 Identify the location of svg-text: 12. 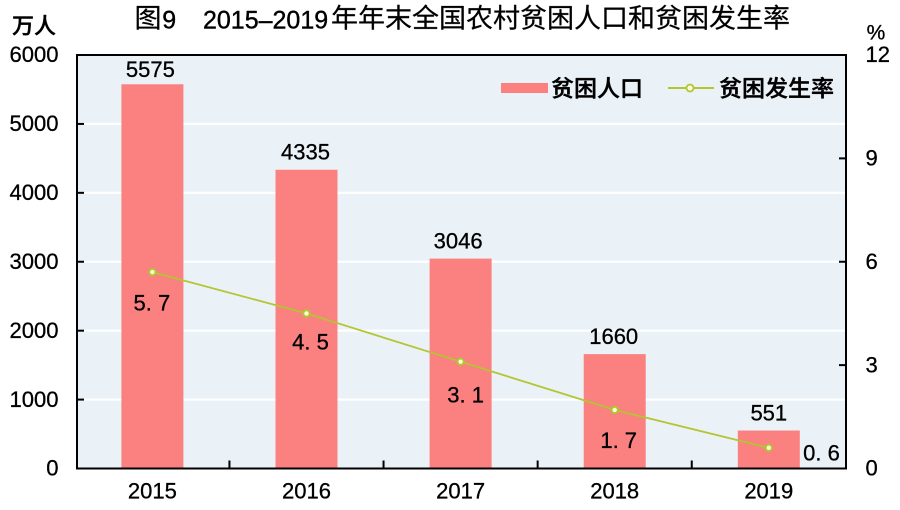
(878, 54).